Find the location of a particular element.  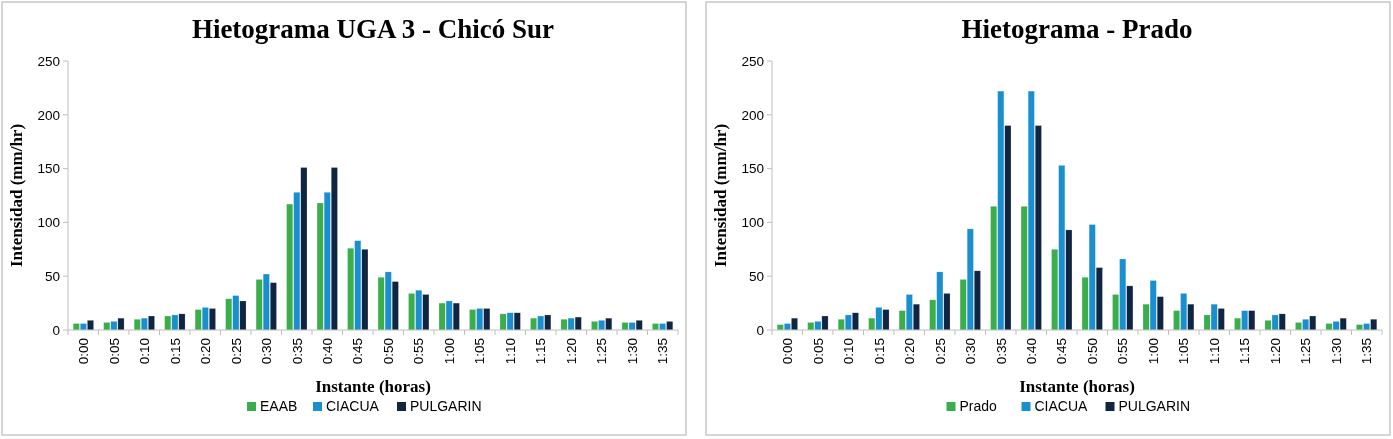

chart-title: Hietograma - Prado is located at coordinates (1077, 29).